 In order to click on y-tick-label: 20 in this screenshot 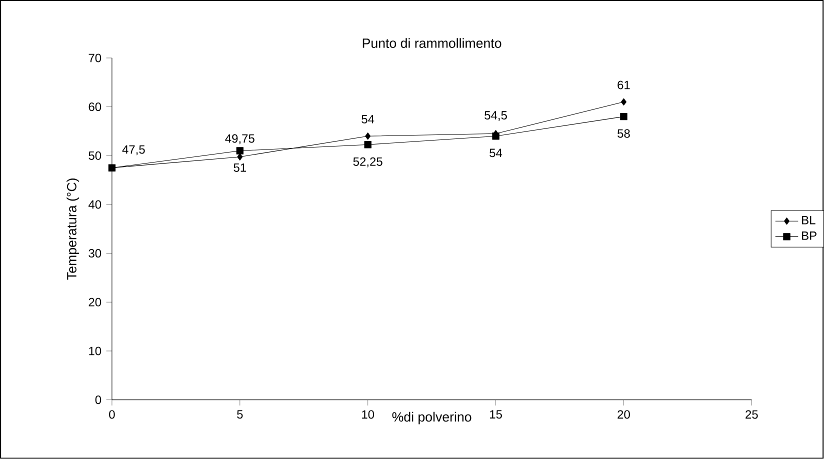, I will do `click(95, 302)`.